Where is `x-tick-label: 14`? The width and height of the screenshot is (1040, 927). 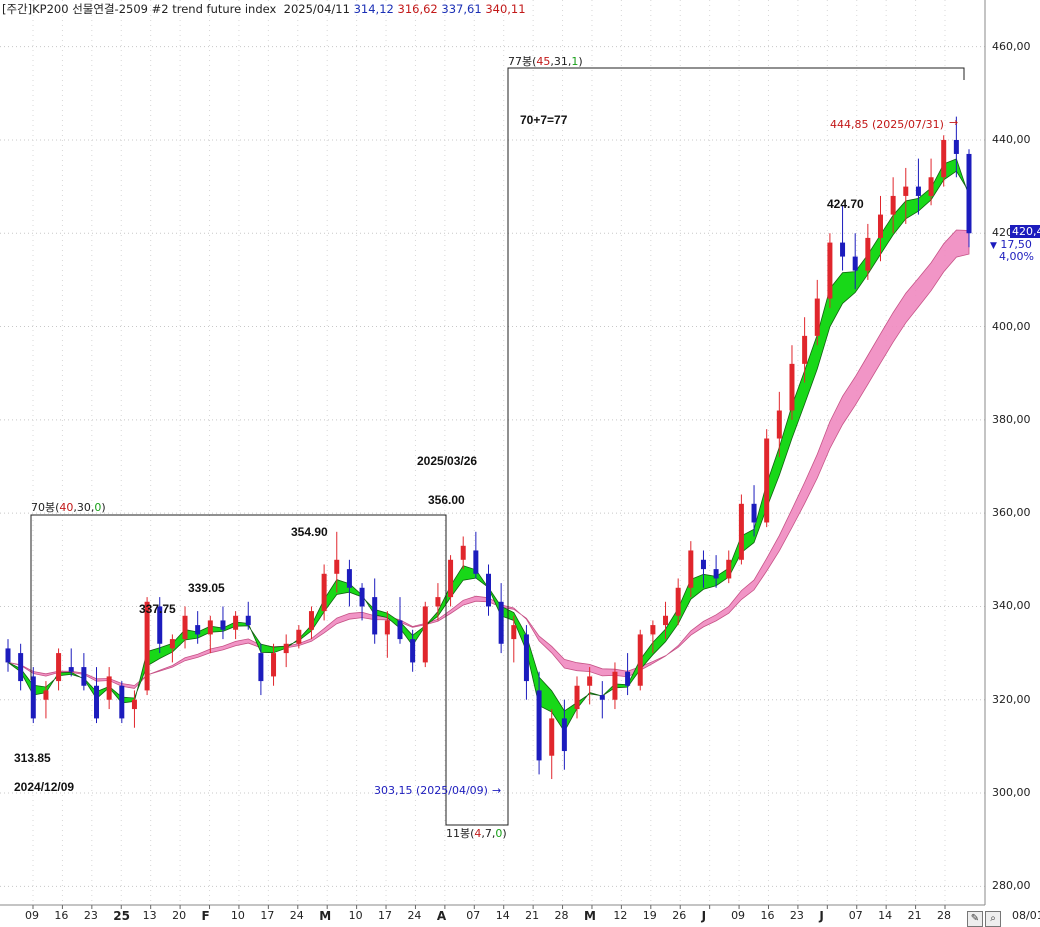
x-tick-label: 14 is located at coordinates (502, 915).